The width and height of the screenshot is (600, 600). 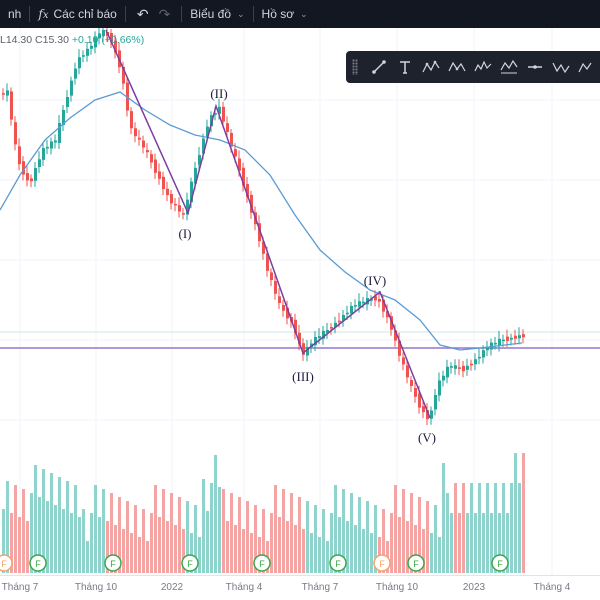 I want to click on pattern-tool-3-icon, so click(x=483, y=67).